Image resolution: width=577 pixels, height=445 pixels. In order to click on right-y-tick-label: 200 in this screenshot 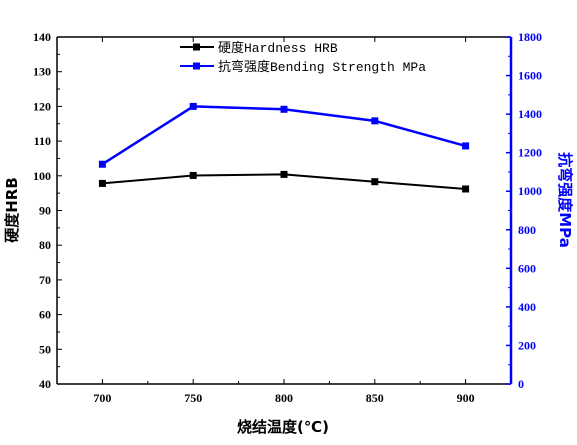, I will do `click(527, 345)`.